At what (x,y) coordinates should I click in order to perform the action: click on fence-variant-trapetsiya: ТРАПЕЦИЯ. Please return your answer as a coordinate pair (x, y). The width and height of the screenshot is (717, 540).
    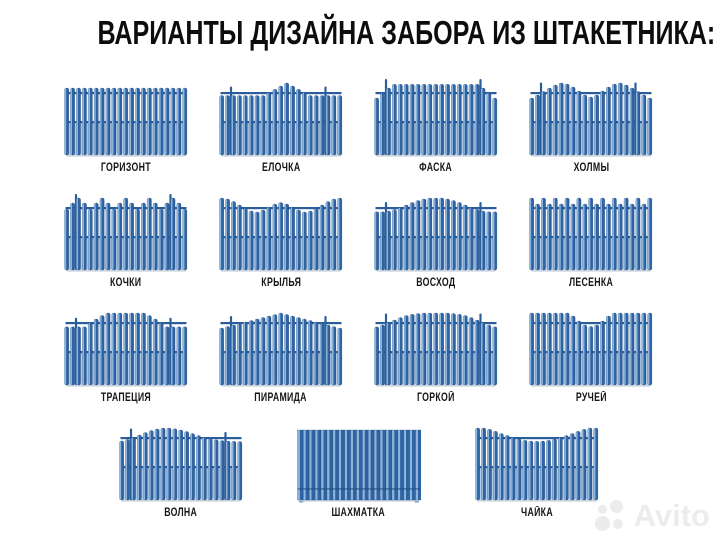
    Looking at the image, I should click on (126, 355).